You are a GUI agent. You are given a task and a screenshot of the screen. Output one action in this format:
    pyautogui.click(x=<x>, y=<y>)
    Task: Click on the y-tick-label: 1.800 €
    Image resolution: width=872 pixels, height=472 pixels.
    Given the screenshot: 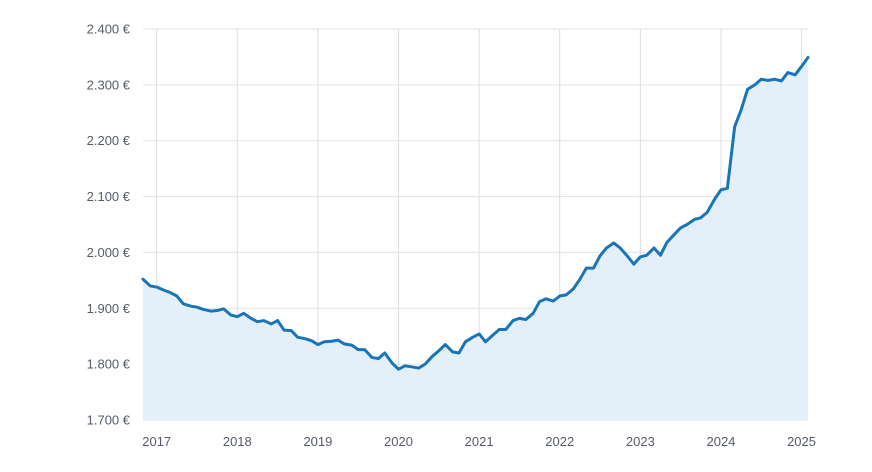 What is the action you would take?
    pyautogui.click(x=109, y=364)
    